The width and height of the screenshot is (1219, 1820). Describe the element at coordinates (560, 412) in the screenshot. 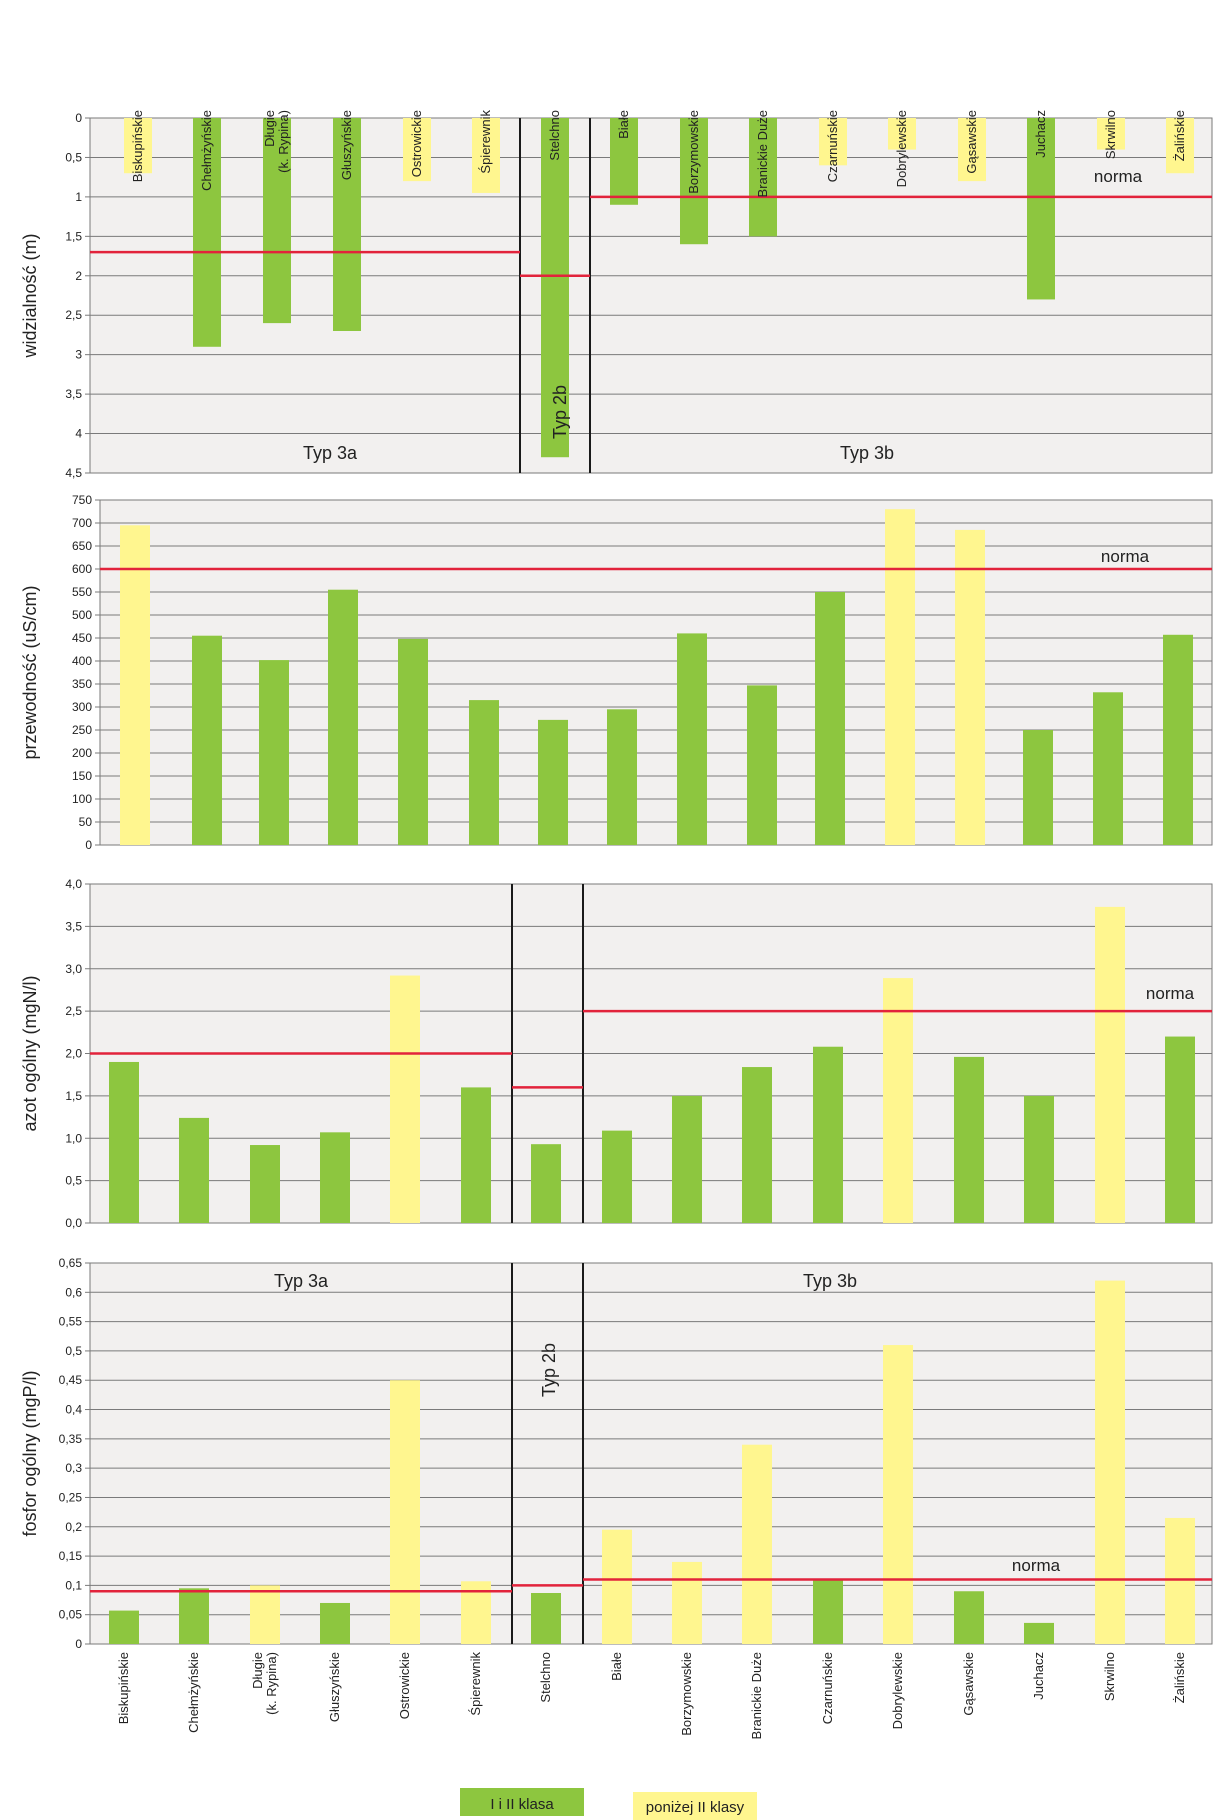

I see `group-label-typ-2b: Typ 2b` at that location.